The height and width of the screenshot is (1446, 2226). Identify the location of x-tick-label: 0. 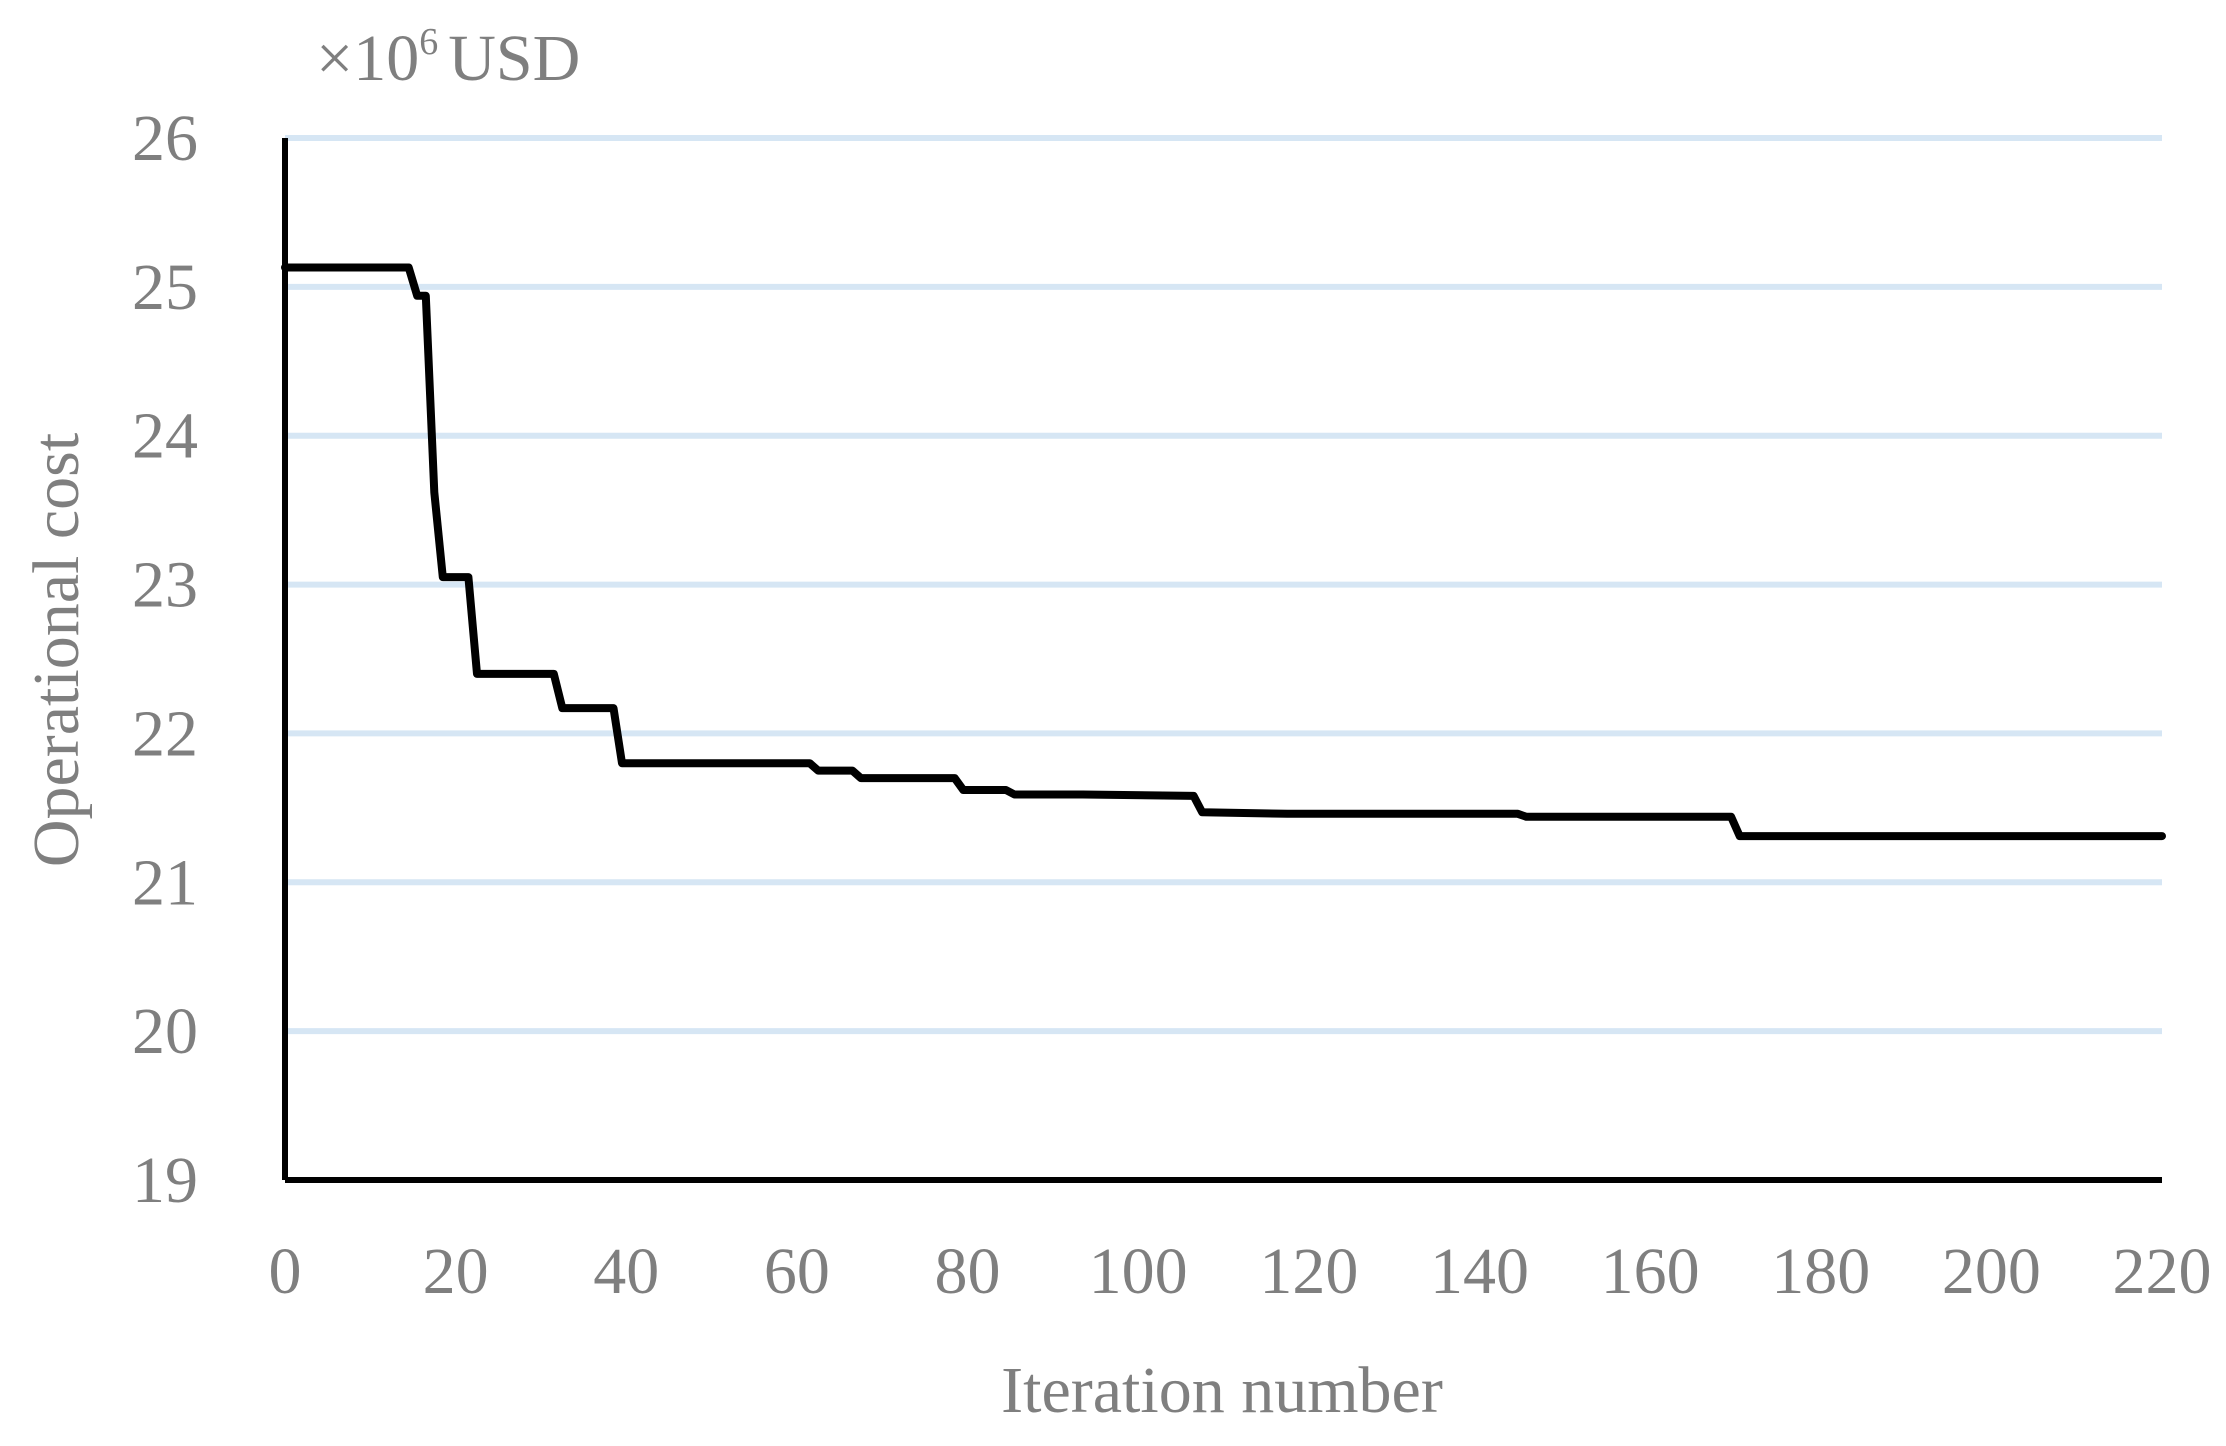
(285, 1271).